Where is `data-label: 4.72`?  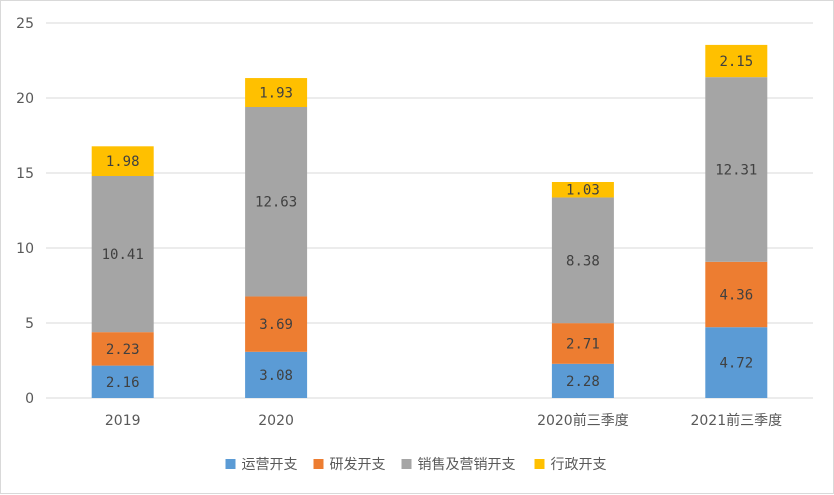
data-label: 4.72 is located at coordinates (736, 364).